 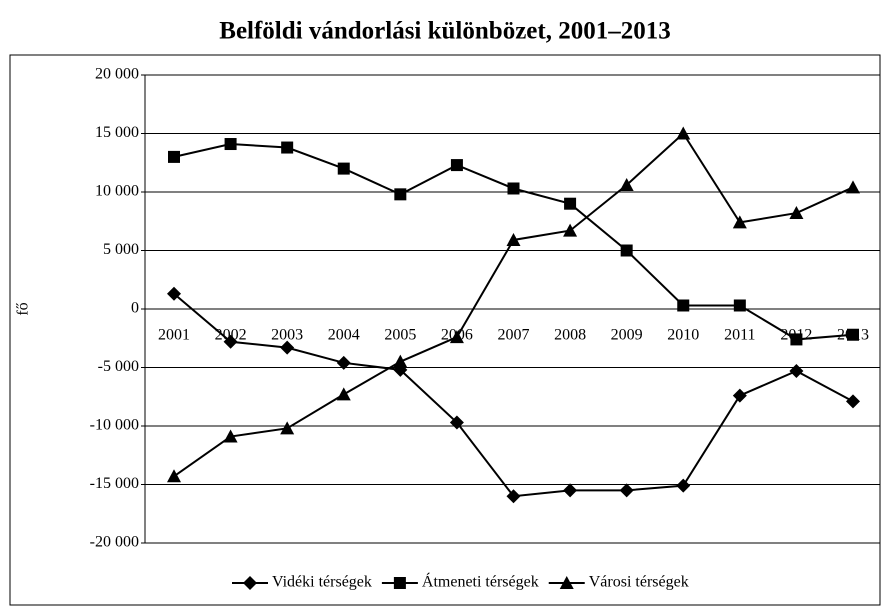 What do you see at coordinates (118, 366) in the screenshot?
I see `y-tick-label: -5 000` at bounding box center [118, 366].